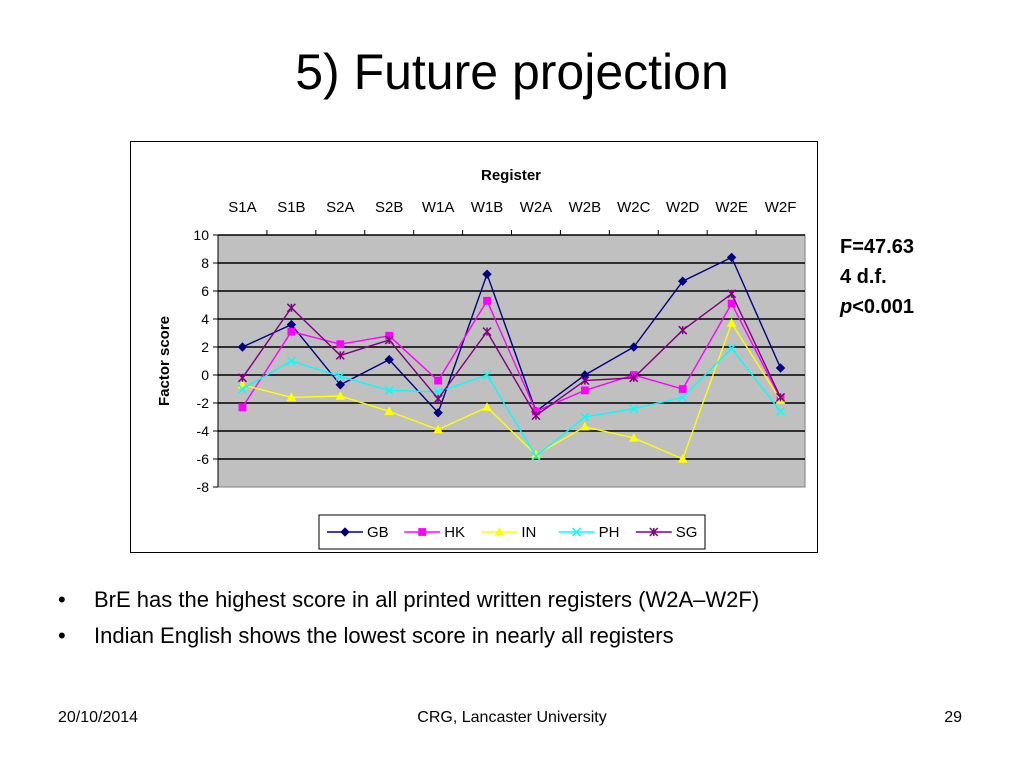  I want to click on x-tick-label: W2C, so click(634, 207).